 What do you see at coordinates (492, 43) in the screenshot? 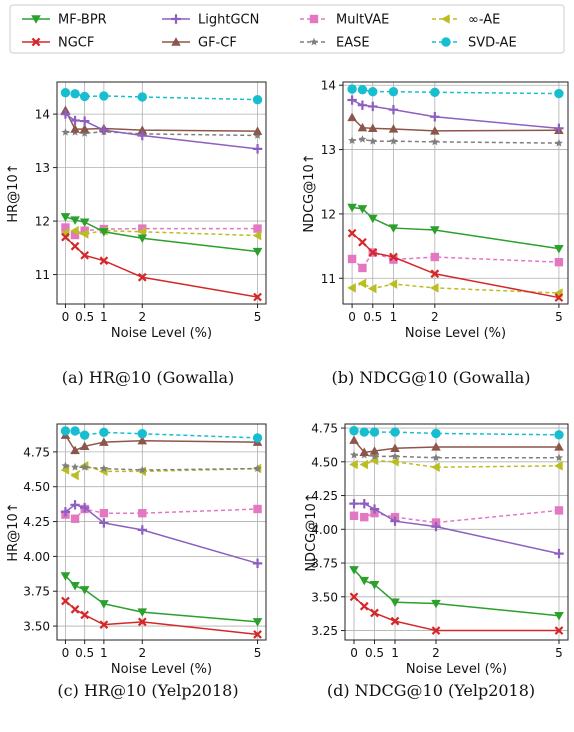
I see `legend-label-svd-ae: SVD-AE` at bounding box center [492, 43].